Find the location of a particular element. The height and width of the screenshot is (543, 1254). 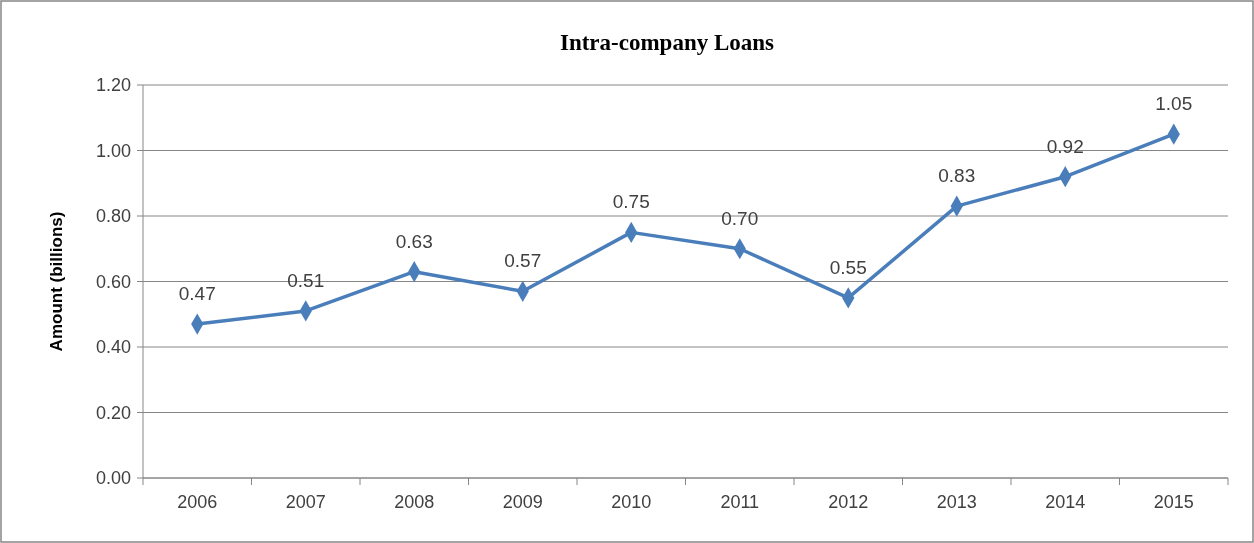

x-tick-label: 2007 is located at coordinates (305, 502).